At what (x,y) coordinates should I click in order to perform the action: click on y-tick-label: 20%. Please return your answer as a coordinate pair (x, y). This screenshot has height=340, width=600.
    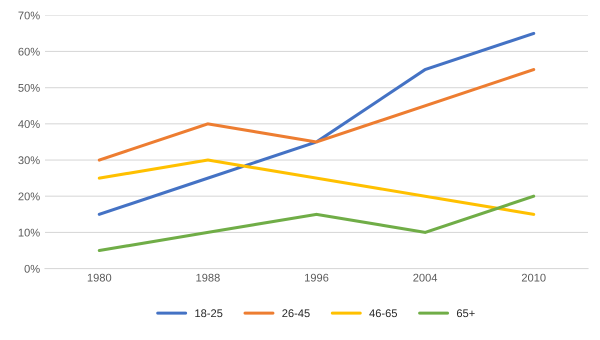
    Looking at the image, I should click on (29, 196).